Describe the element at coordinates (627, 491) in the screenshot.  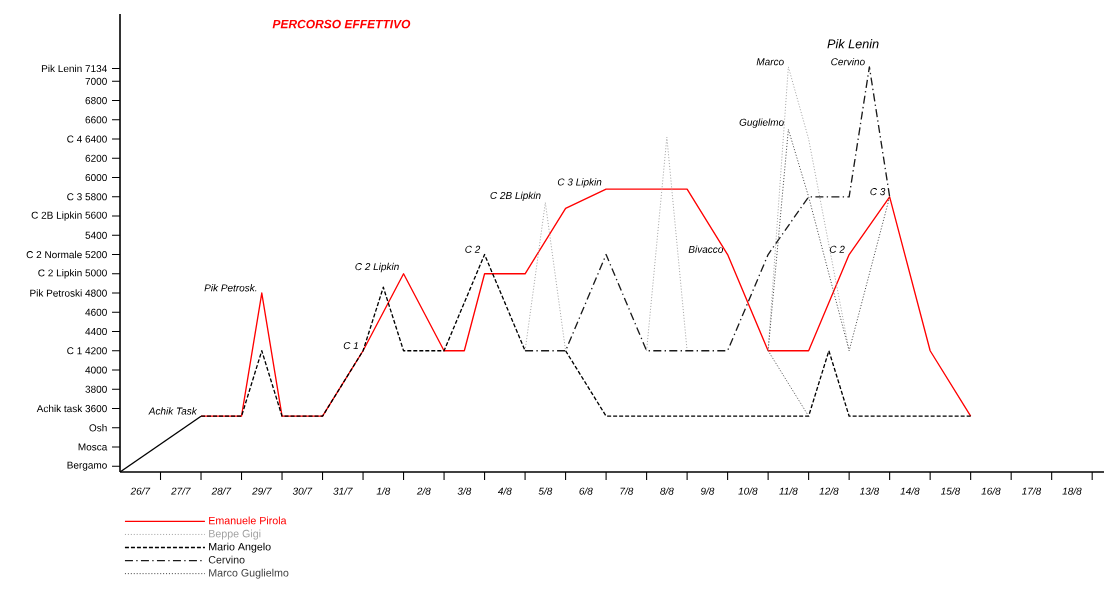
I see `x-tick-label: 7/8` at that location.